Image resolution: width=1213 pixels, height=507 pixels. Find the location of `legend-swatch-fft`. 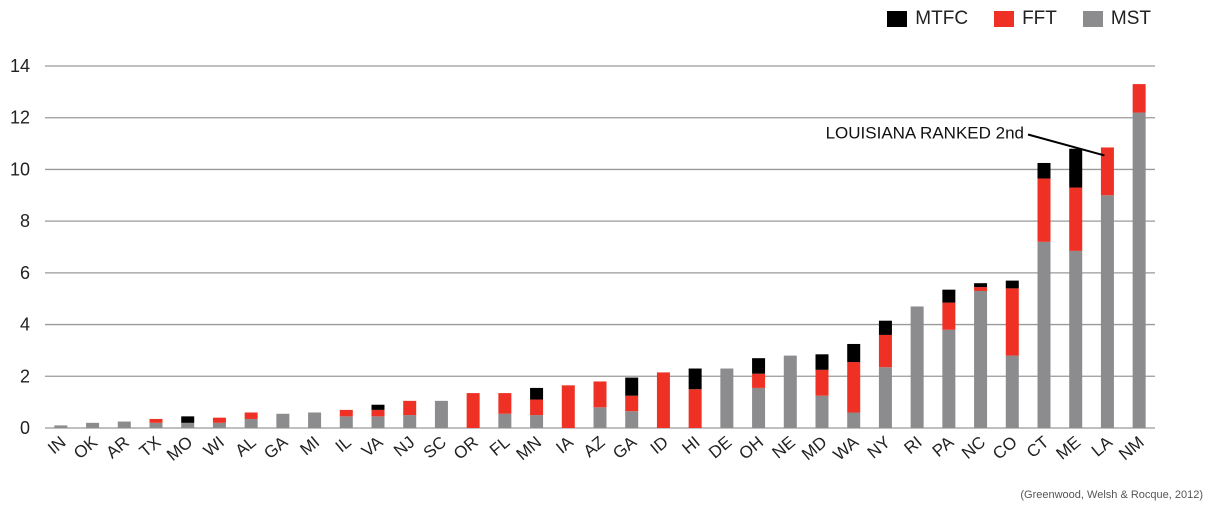

legend-swatch-fft is located at coordinates (1004, 19).